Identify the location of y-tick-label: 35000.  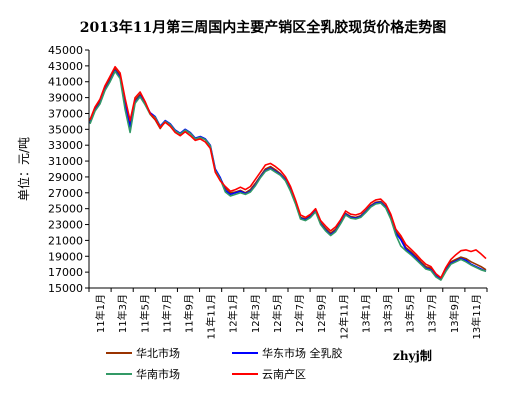
(65, 129).